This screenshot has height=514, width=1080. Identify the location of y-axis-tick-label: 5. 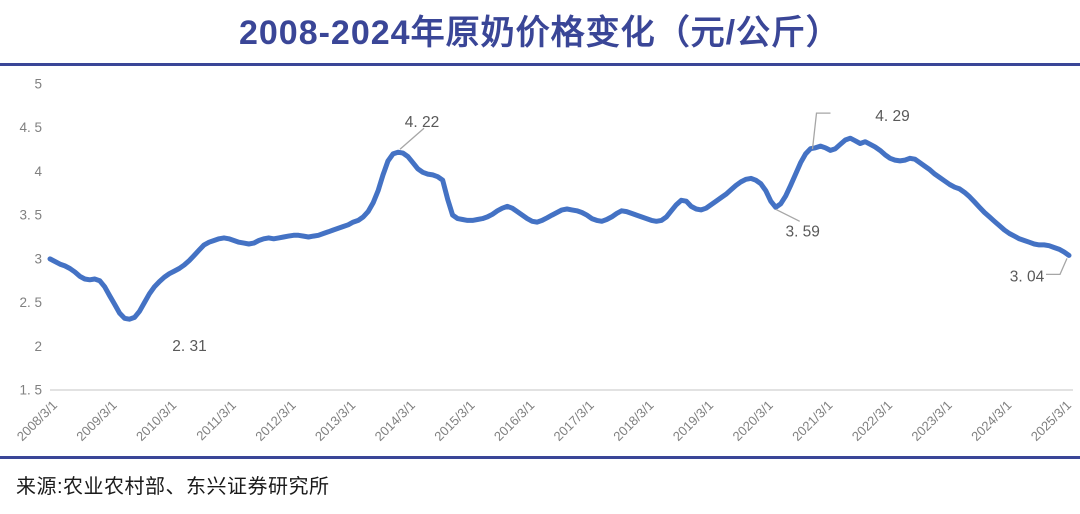
(38, 84).